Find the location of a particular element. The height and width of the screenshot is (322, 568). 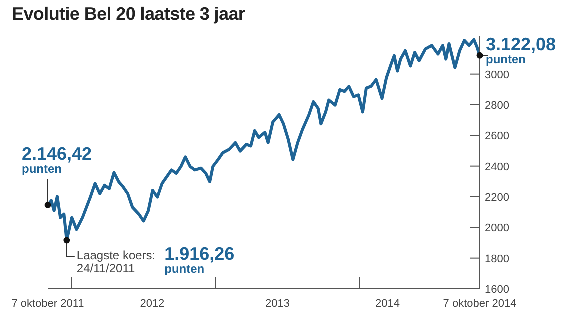

y-tick-label: 1600 is located at coordinates (497, 290).